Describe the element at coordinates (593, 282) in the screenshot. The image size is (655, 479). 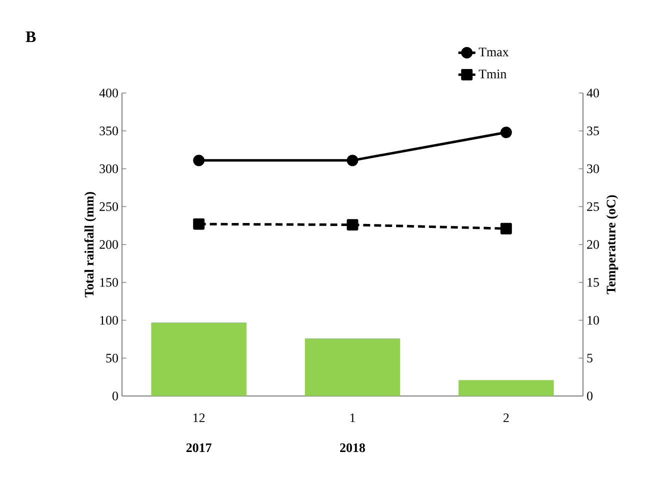
I see `y2-tick-label: 15` at that location.